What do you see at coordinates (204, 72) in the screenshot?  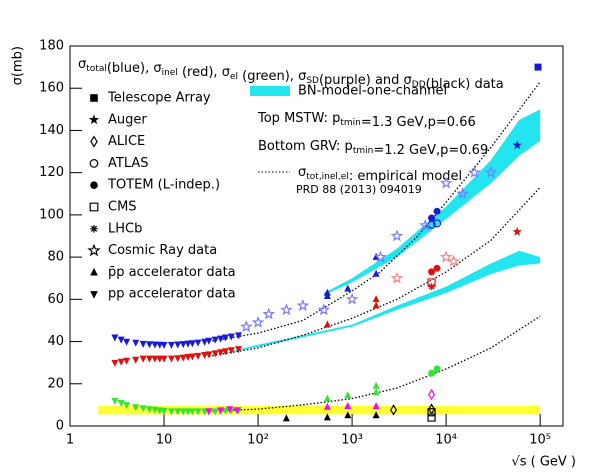 I see `text-run: (red), σ` at bounding box center [204, 72].